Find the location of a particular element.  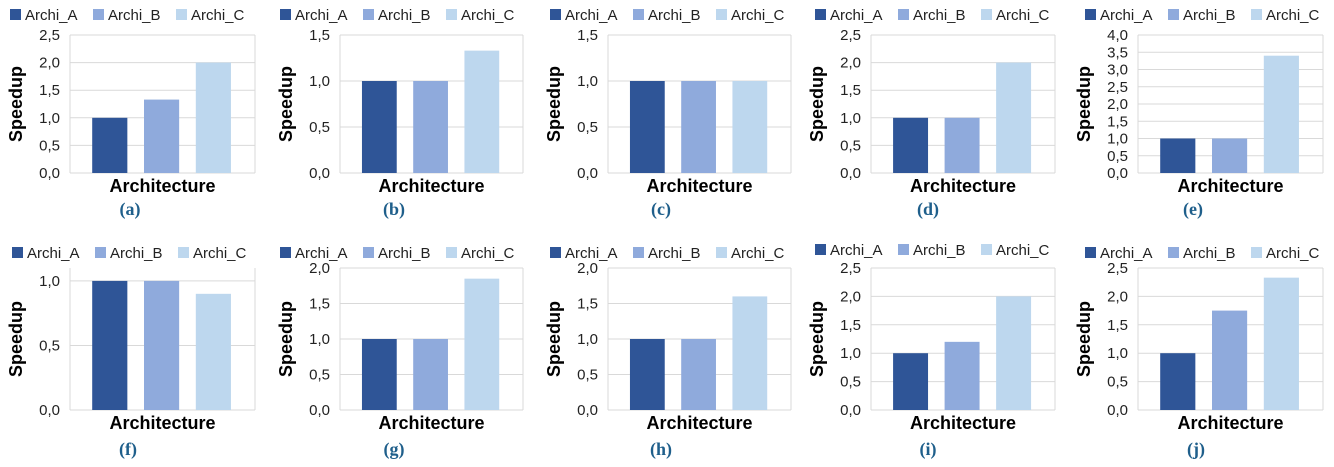

panel-label: (e) is located at coordinates (1193, 209).